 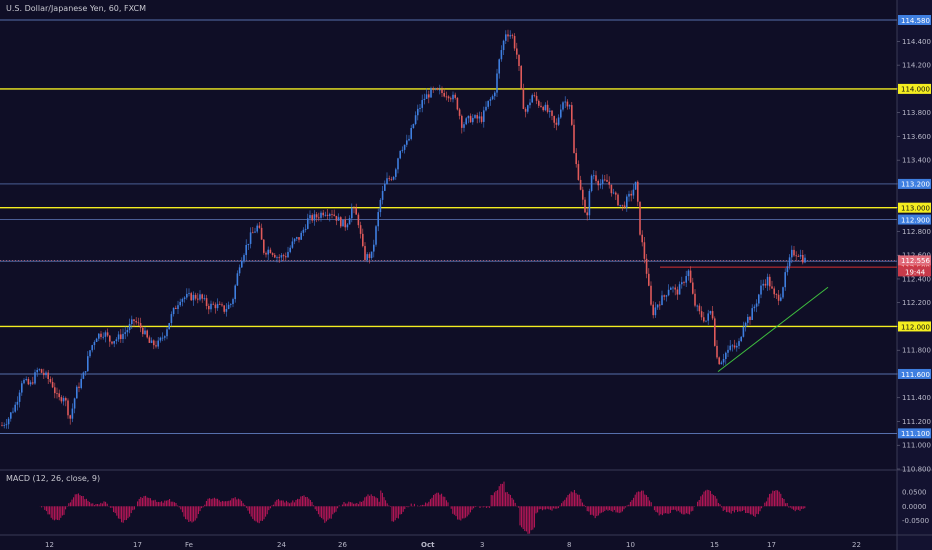 I want to click on y-tick-label: 112.400, so click(x=916, y=279).